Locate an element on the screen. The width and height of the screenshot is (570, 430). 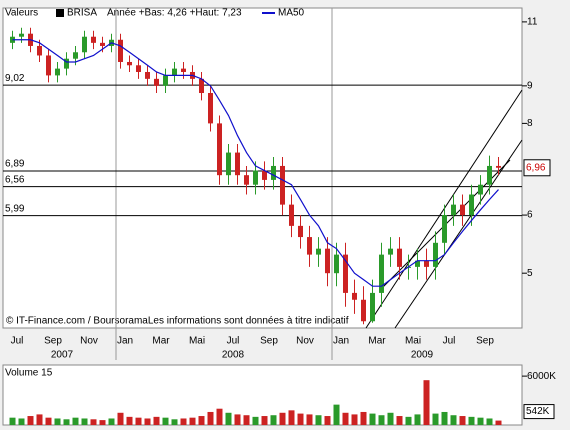
y-tick-label: 6 is located at coordinates (530, 215).